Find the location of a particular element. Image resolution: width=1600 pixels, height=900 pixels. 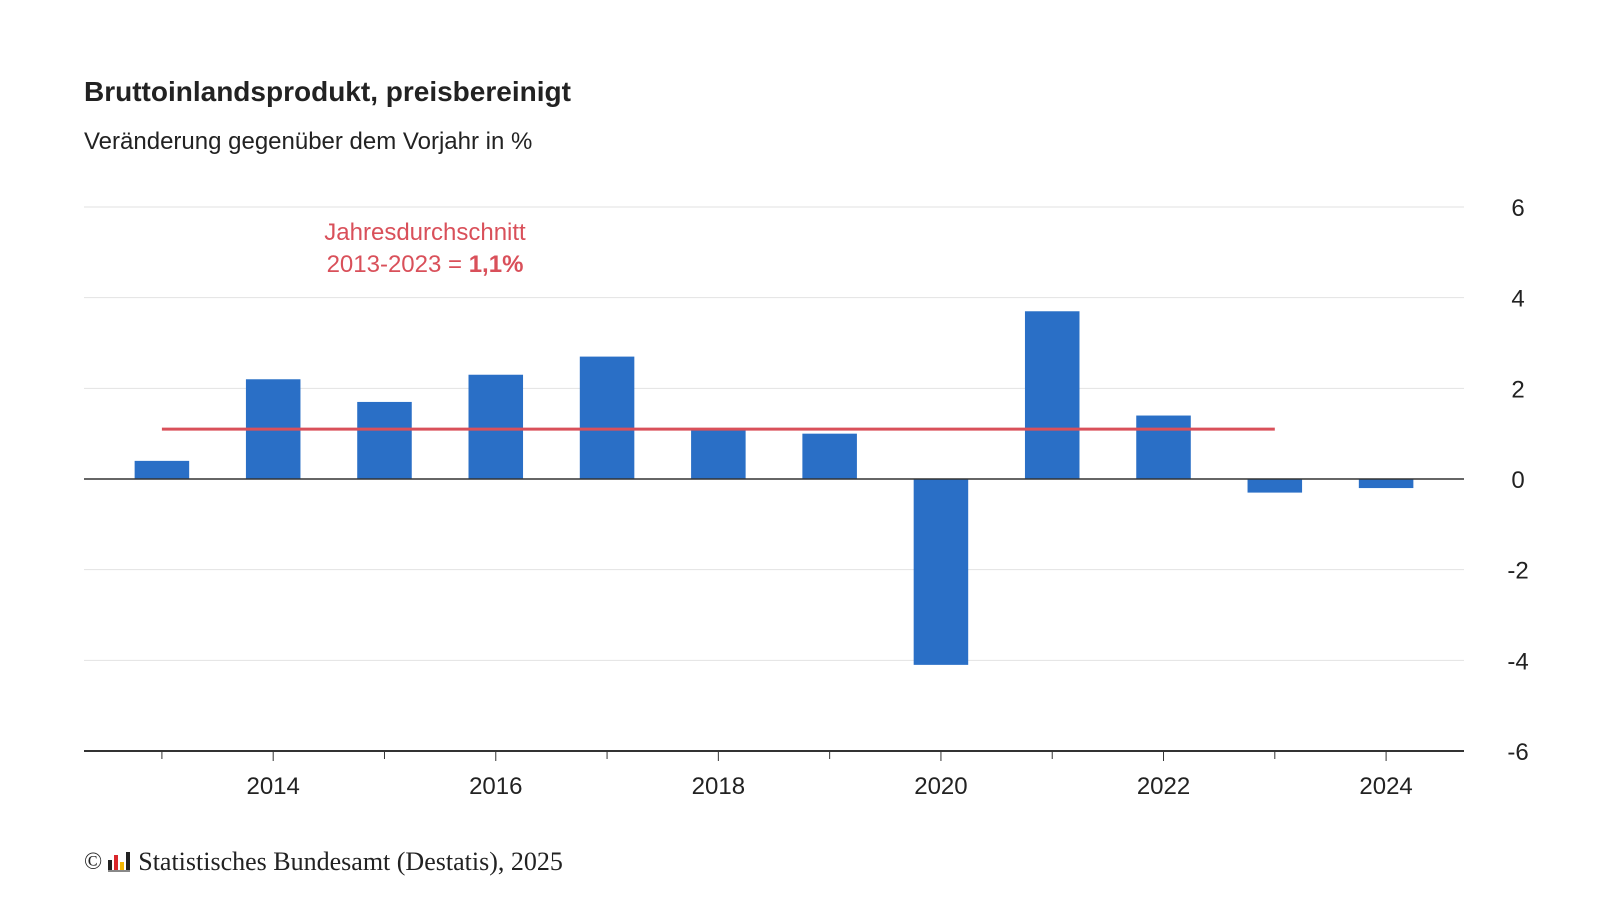

x-tick-label: 2018 is located at coordinates (718, 786).